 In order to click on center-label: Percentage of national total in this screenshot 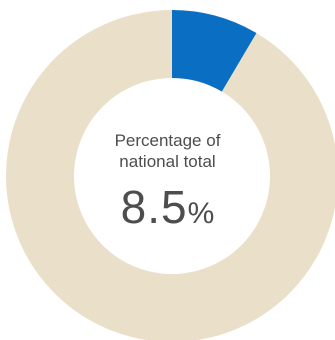, I will do `click(167, 151)`.